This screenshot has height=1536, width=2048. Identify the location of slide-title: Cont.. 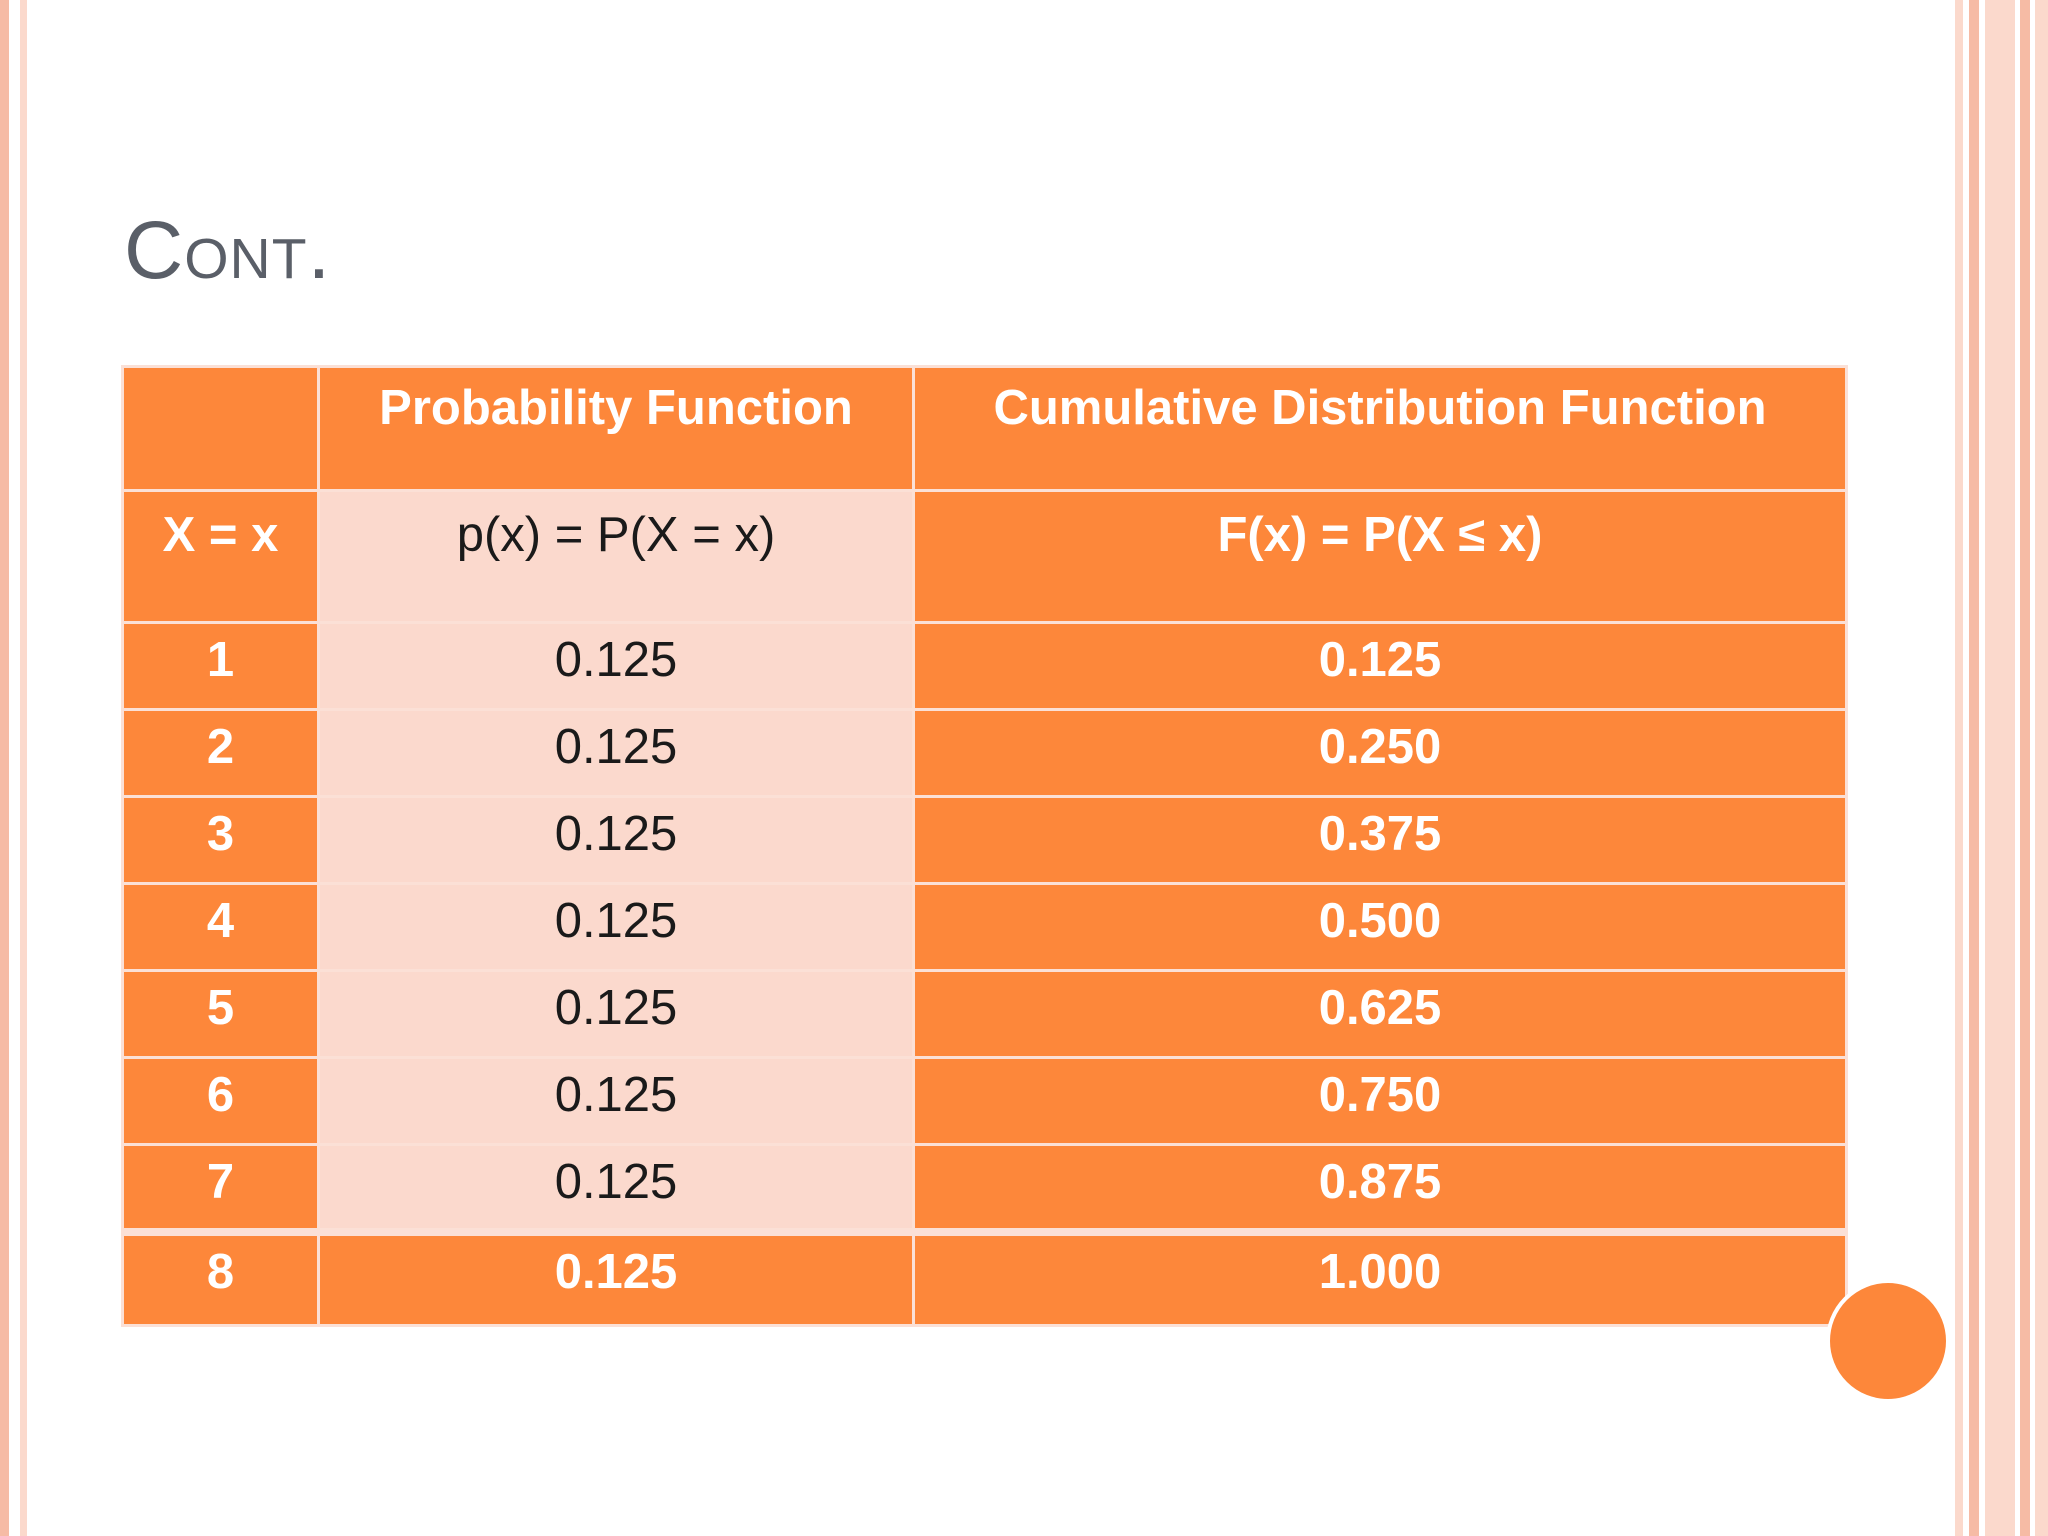
(228, 250).